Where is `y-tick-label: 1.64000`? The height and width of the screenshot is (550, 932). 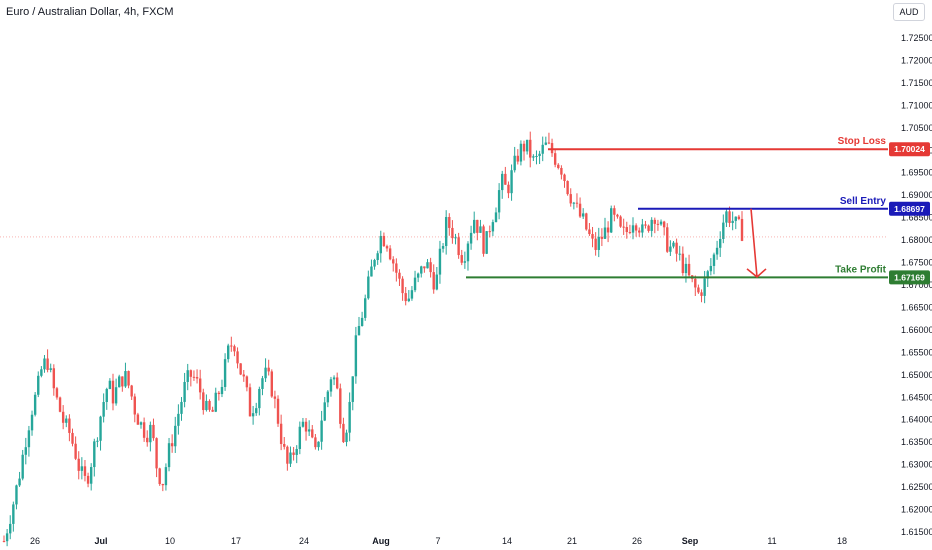 y-tick-label: 1.64000 is located at coordinates (916, 420).